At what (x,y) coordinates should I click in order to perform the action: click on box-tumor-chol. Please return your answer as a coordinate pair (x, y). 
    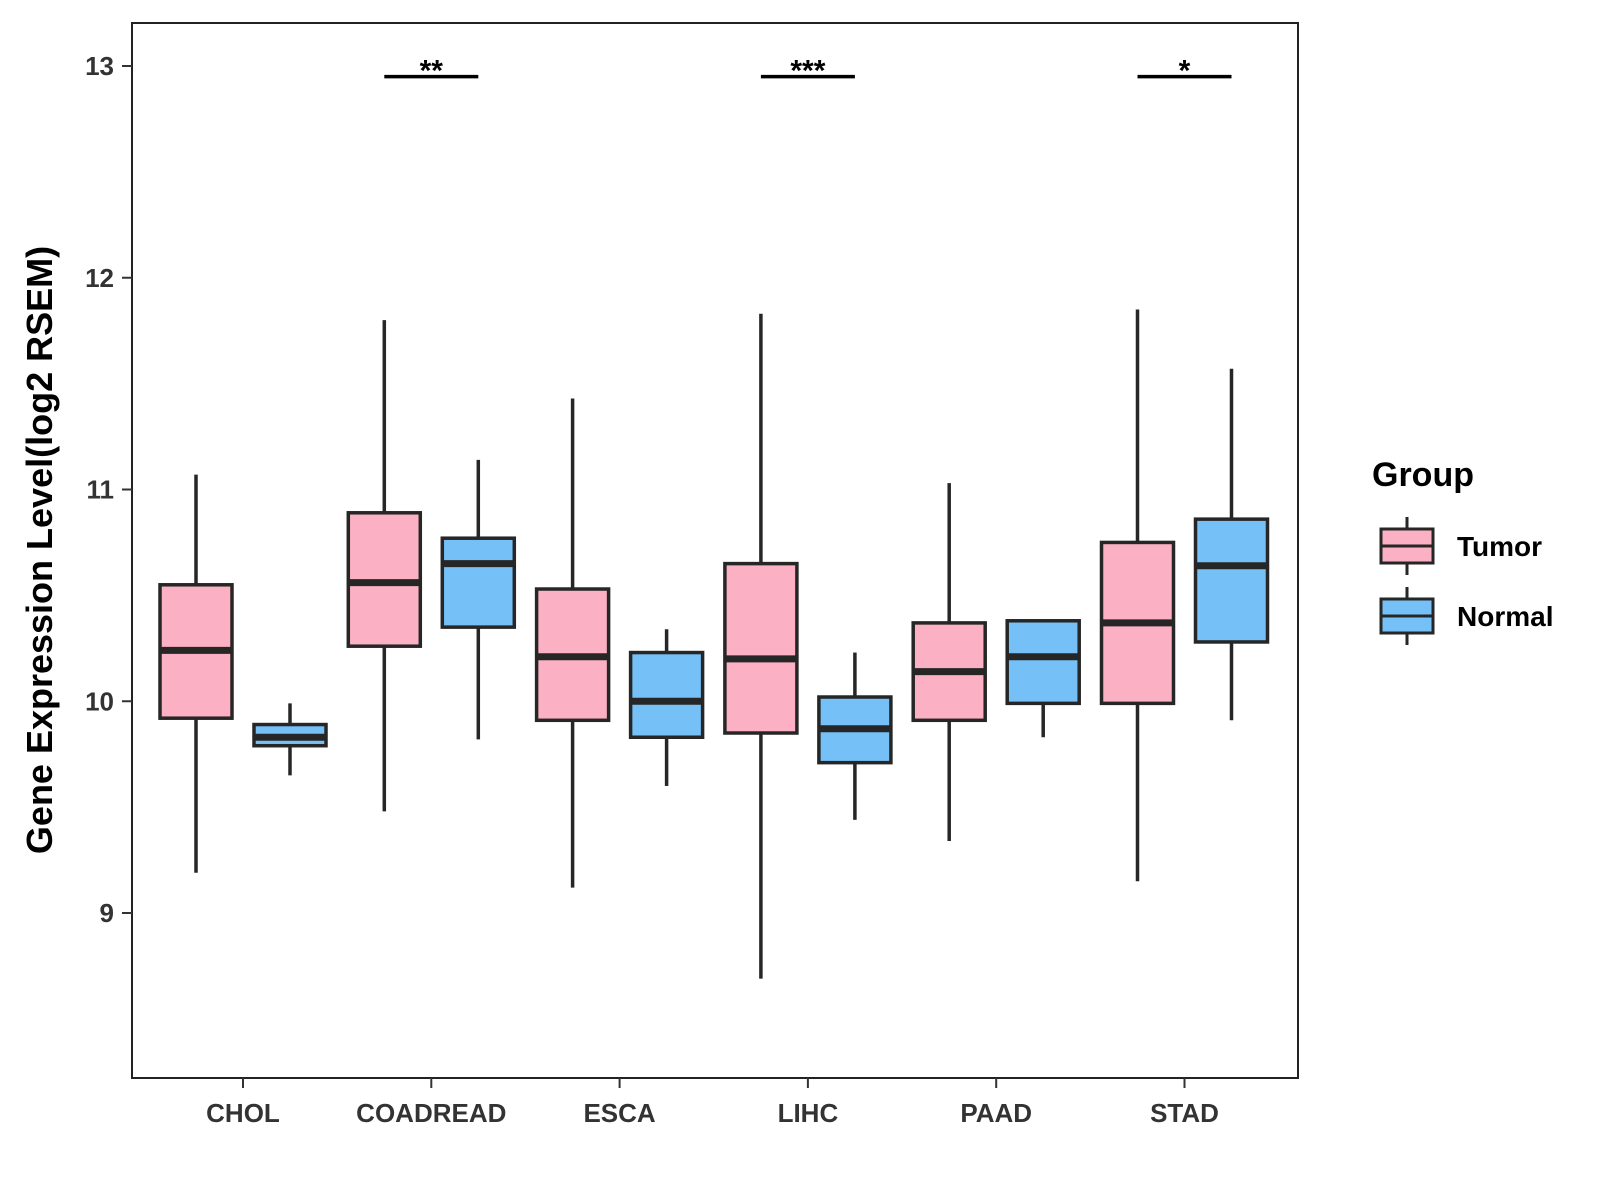
    Looking at the image, I should click on (196, 673).